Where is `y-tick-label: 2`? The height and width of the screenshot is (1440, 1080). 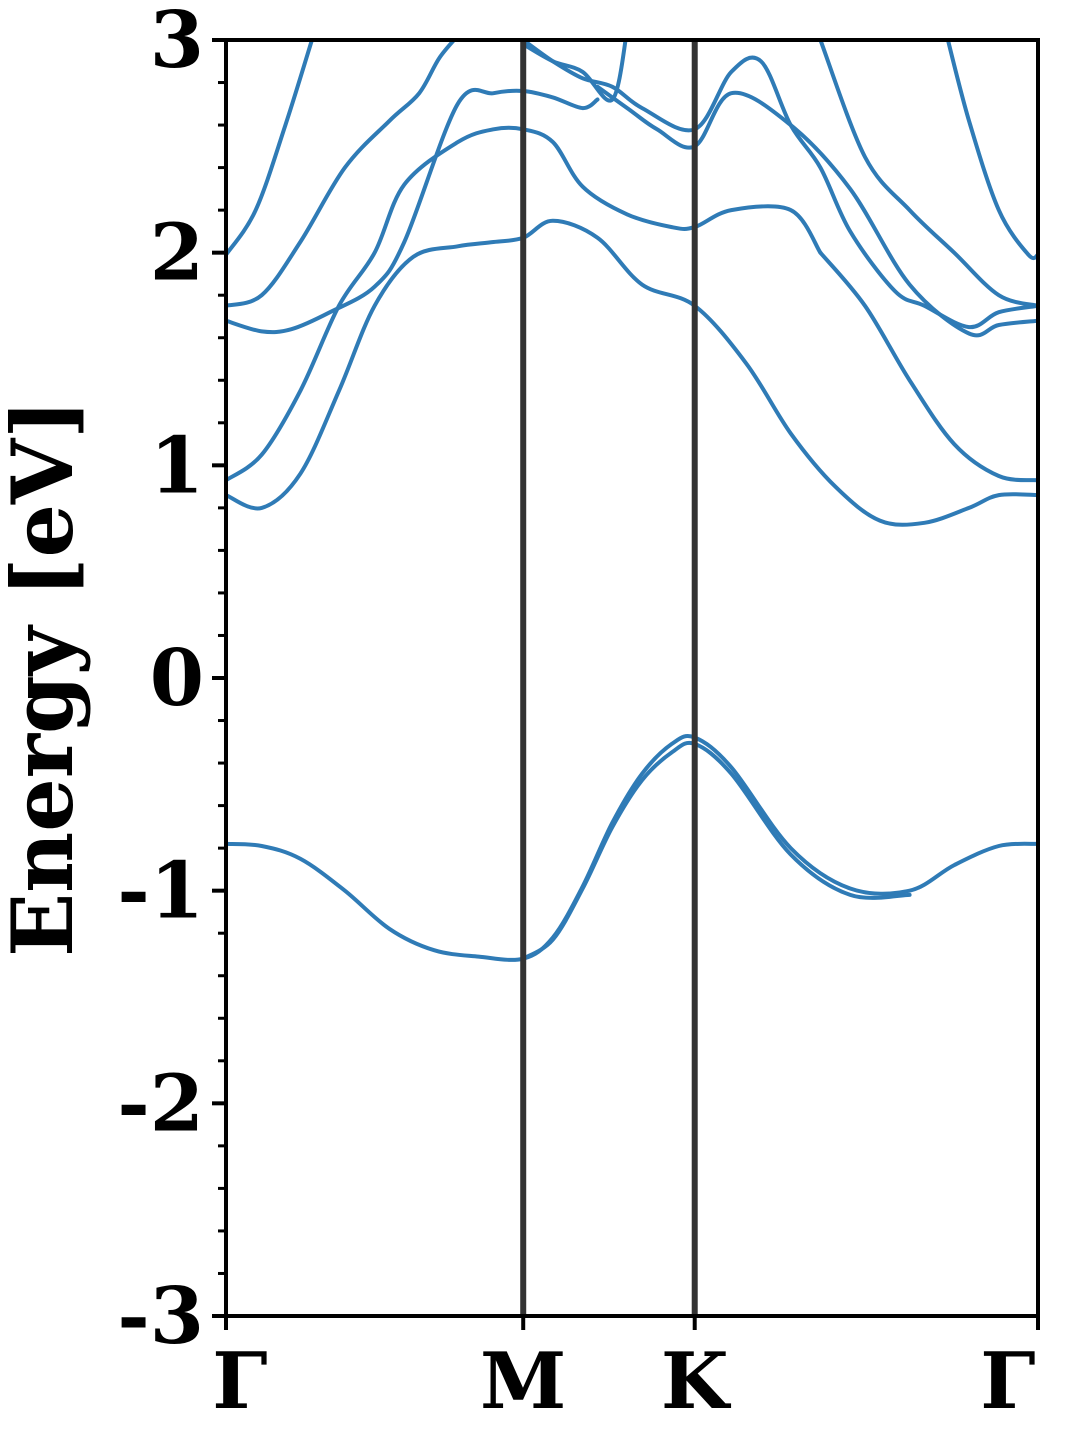 y-tick-label: 2 is located at coordinates (177, 253).